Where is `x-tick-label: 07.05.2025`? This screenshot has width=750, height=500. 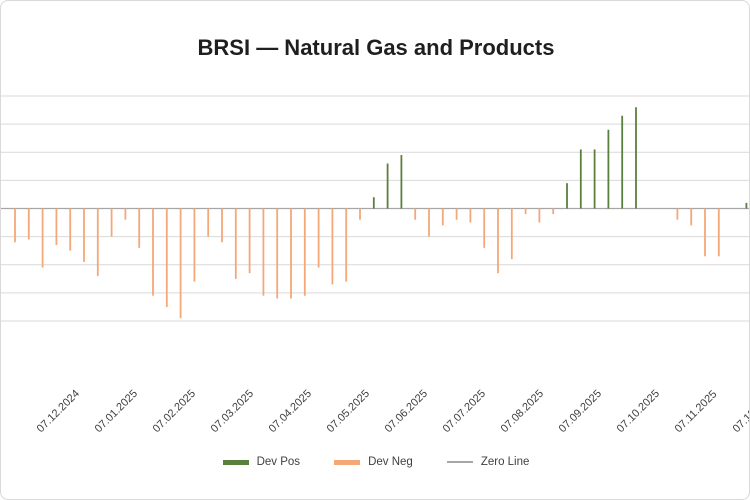 x-tick-label: 07.05.2025 is located at coordinates (348, 411).